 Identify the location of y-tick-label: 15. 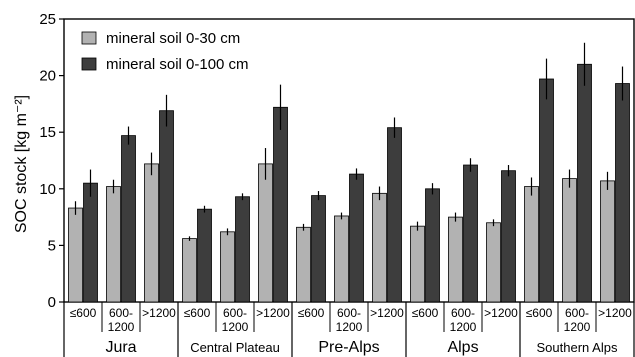
(47, 132).